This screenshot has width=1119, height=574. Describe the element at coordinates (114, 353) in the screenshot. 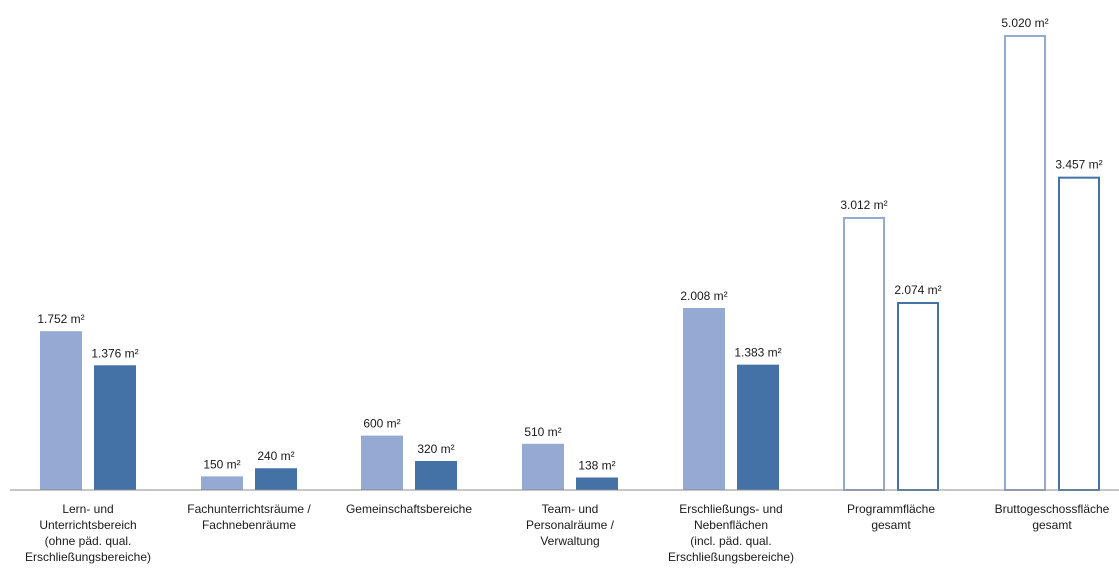

I see `value-label-0-1: 1.376 m²` at that location.